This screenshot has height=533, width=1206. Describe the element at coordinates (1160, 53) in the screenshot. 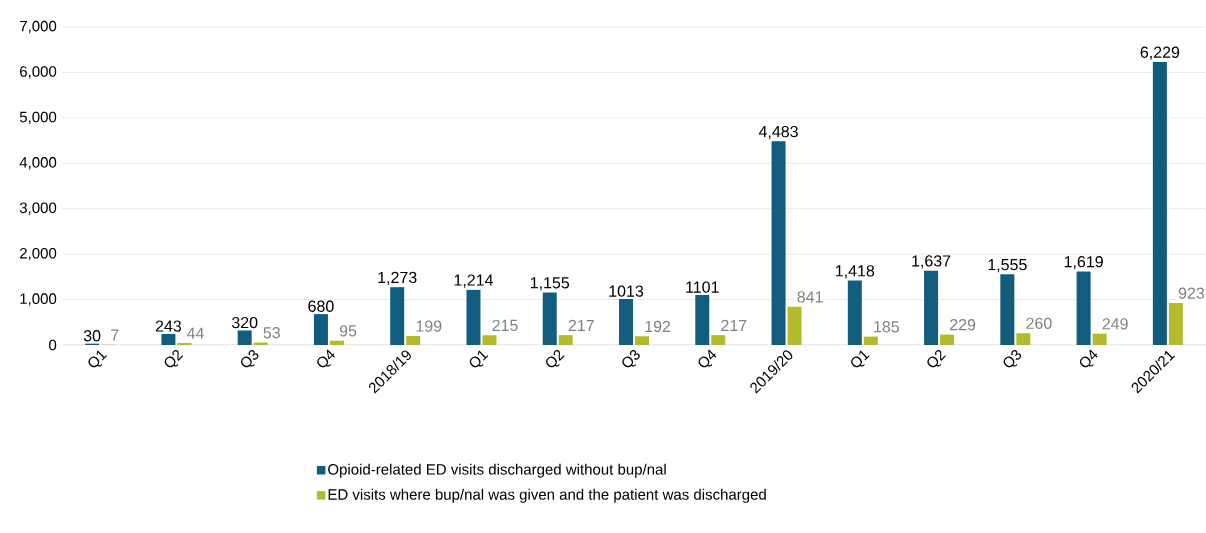

I see `data-label: 6,229` at that location.